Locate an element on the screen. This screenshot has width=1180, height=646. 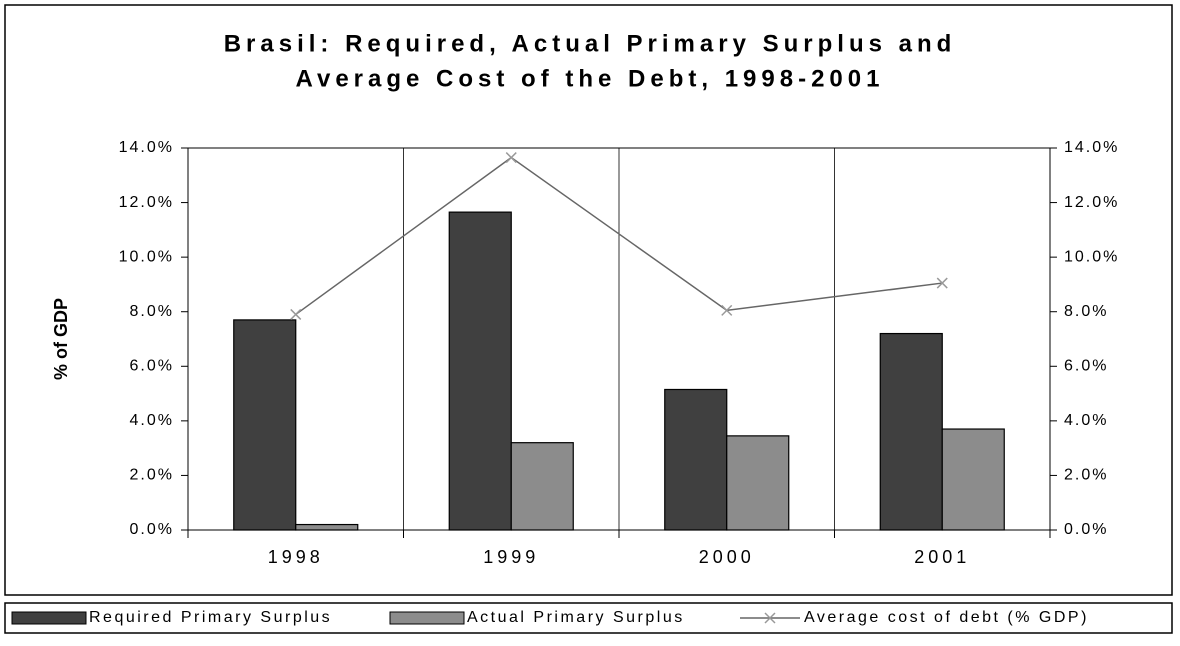
y2-tick-label: 8.0% is located at coordinates (1086, 311).